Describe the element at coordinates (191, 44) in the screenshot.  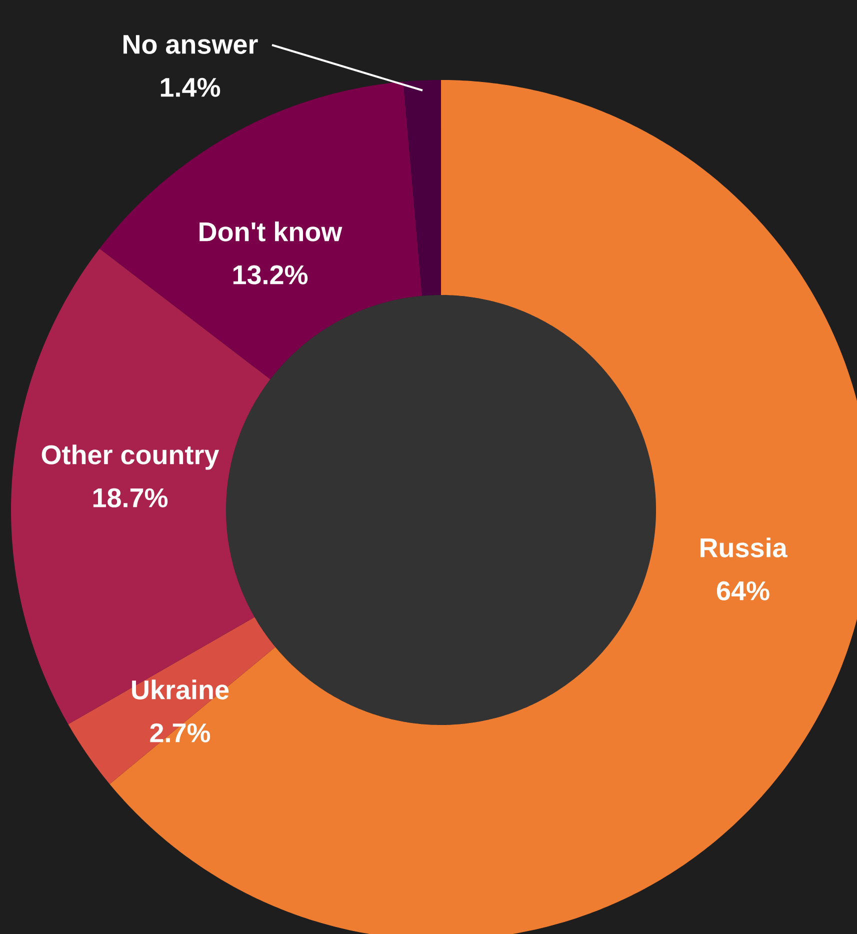
I see `slice-label: No answer` at that location.